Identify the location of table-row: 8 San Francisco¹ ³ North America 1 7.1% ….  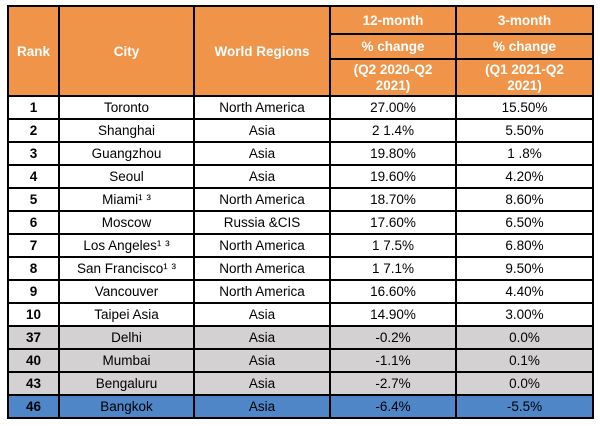
(300, 268).